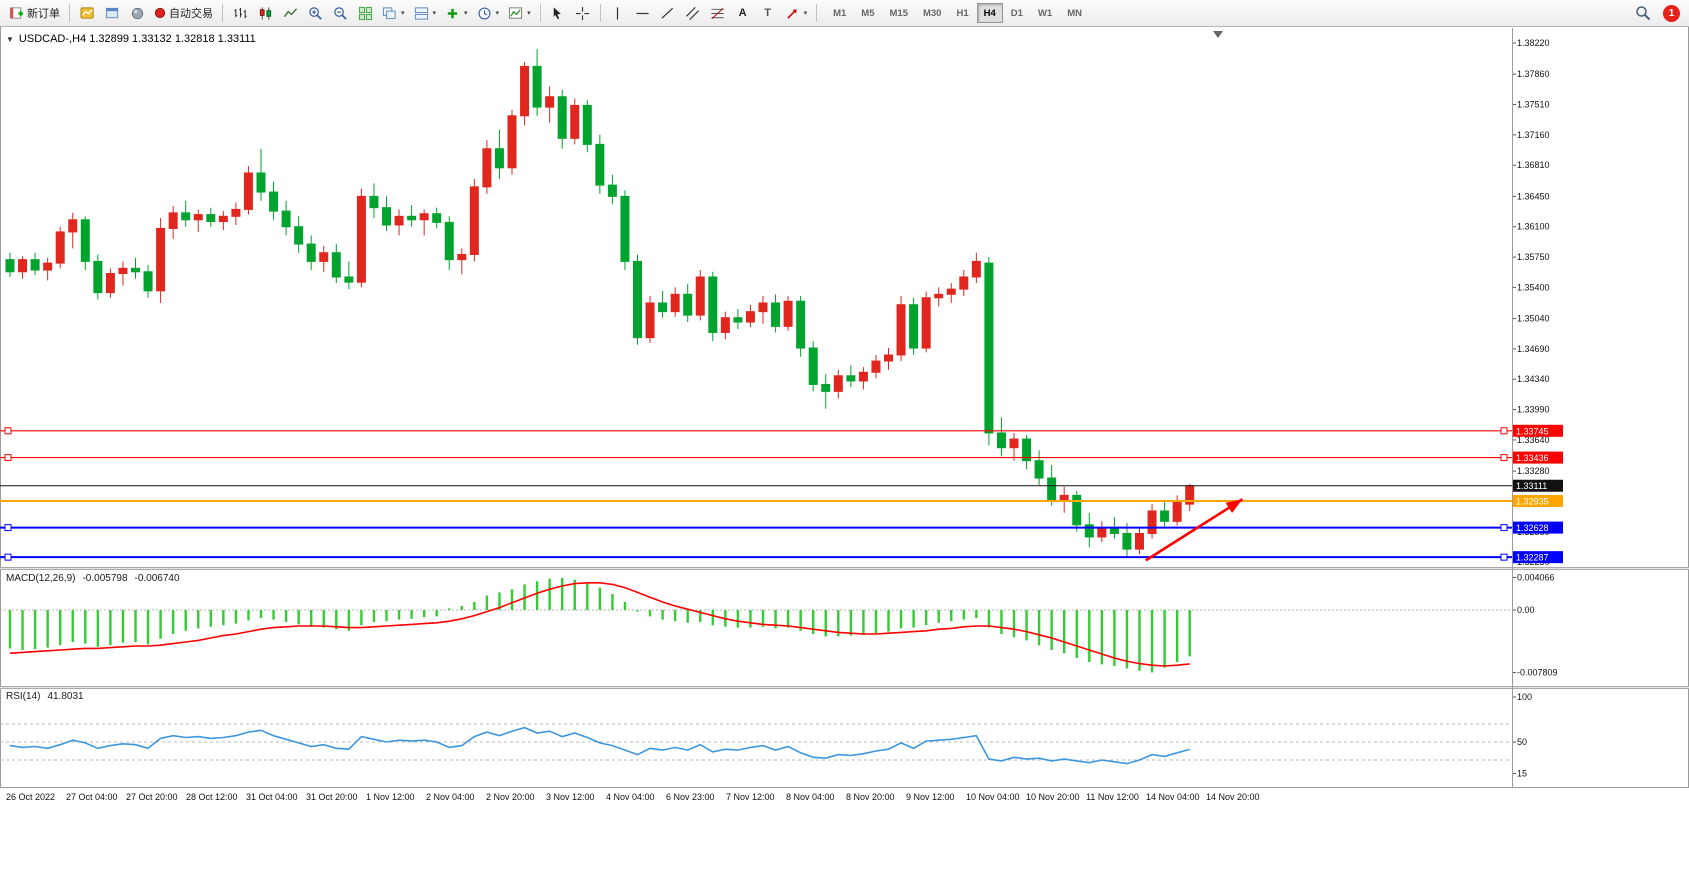 This screenshot has width=1689, height=869. Describe the element at coordinates (365, 13) in the screenshot. I see `tile-windows-button` at that location.